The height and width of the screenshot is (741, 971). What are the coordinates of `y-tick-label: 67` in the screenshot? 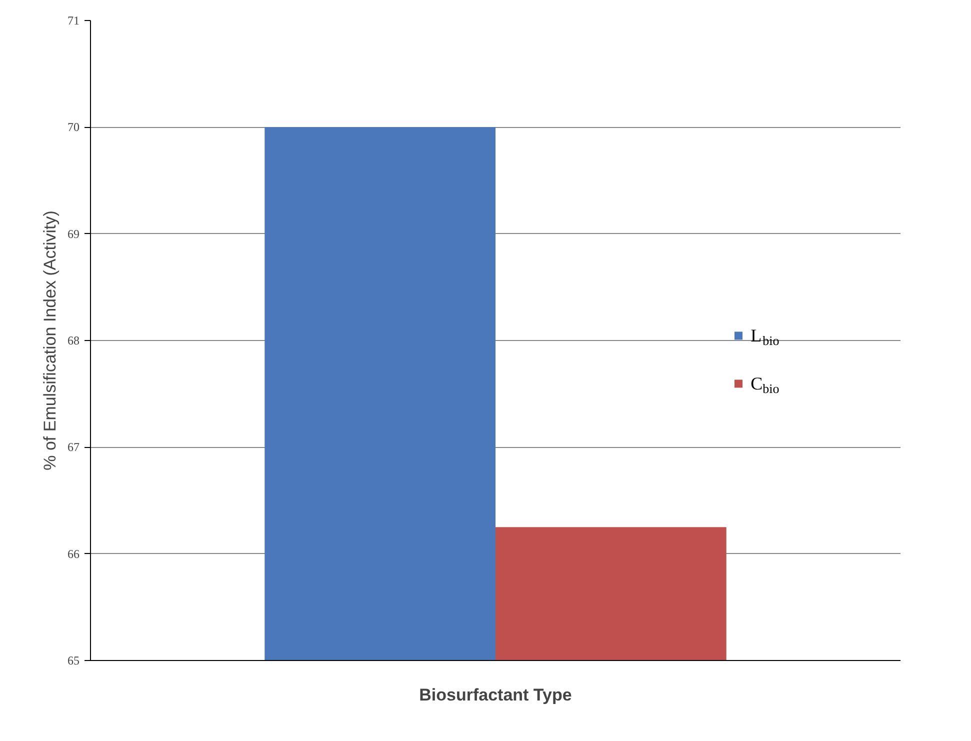 It's located at (74, 447).